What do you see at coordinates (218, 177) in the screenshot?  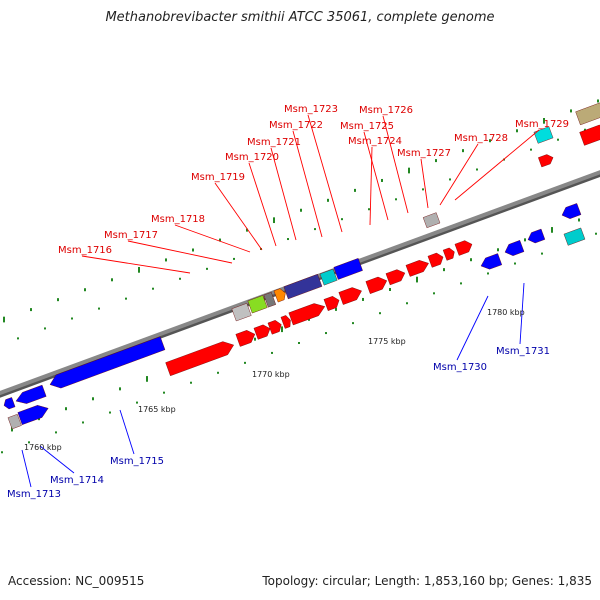 I see `gene-label: Msm_1719` at bounding box center [218, 177].